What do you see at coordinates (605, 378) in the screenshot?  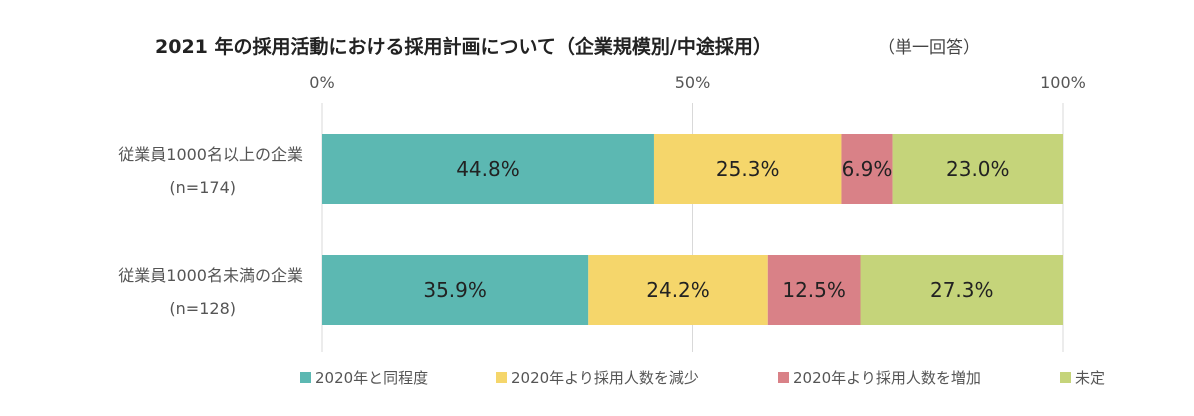 I see `legend-label: 2020年より採用人数を減少` at bounding box center [605, 378].